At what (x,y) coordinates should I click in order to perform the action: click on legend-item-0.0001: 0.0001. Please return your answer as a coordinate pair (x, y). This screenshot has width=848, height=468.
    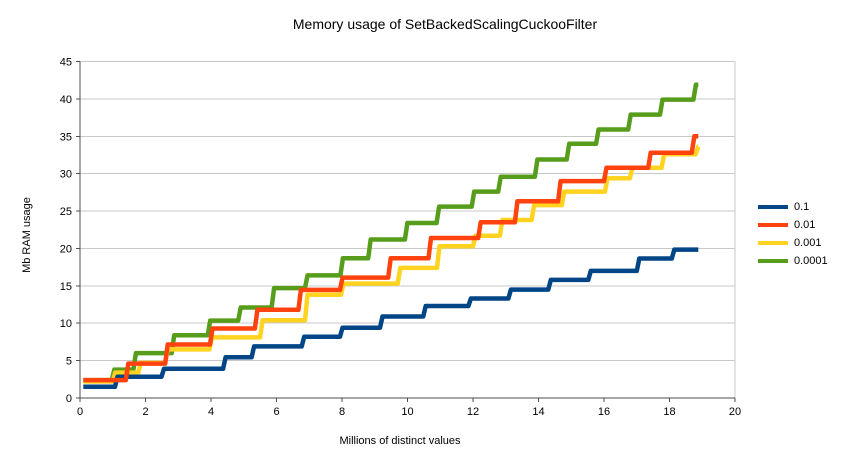
    Looking at the image, I should click on (793, 261).